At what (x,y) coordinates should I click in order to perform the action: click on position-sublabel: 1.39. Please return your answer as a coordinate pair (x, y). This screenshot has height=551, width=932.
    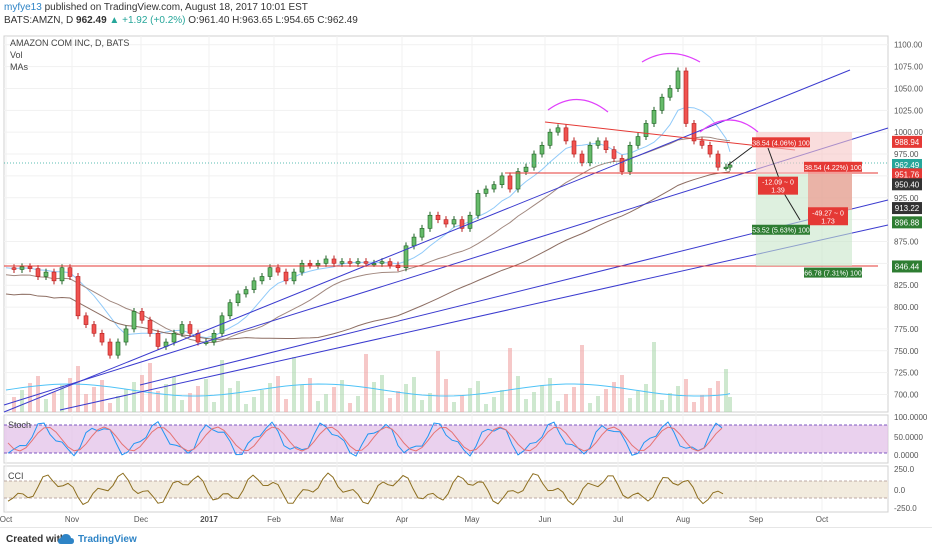
    Looking at the image, I should click on (778, 191).